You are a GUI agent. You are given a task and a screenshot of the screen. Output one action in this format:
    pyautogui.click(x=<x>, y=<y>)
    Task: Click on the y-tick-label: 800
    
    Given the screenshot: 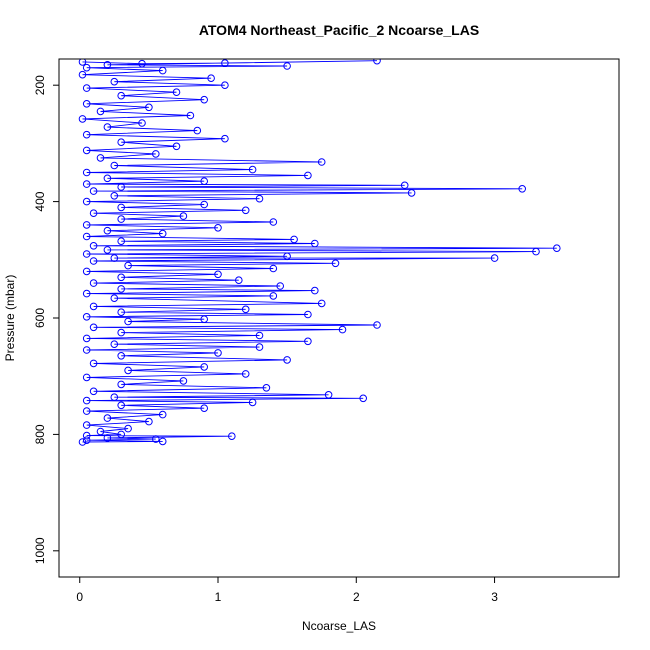 What is the action you would take?
    pyautogui.click(x=40, y=434)
    